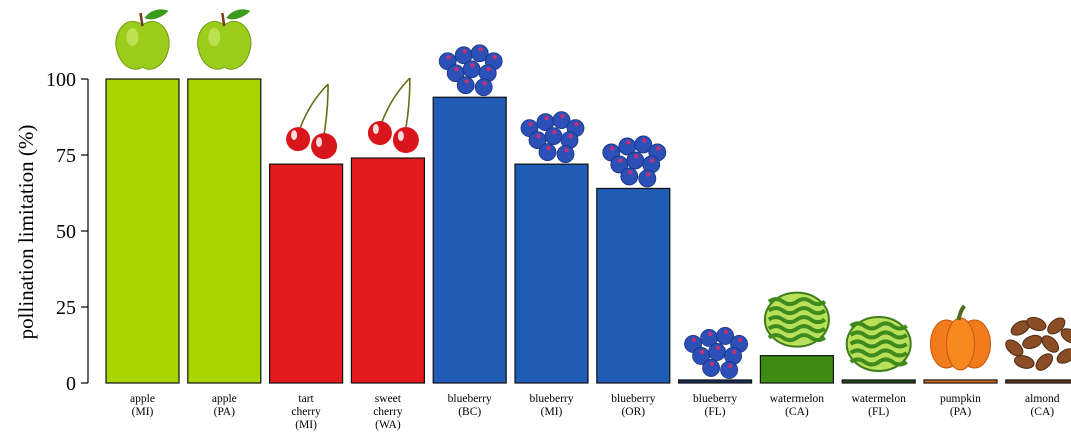 This screenshot has width=1071, height=436. I want to click on category-label: watermelon (FL), so click(879, 405).